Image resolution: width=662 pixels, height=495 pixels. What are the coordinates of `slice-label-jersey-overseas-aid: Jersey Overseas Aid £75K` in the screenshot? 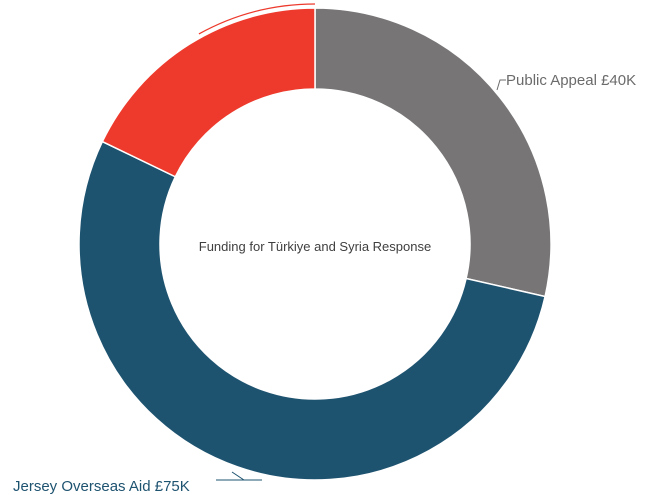 It's located at (101, 486).